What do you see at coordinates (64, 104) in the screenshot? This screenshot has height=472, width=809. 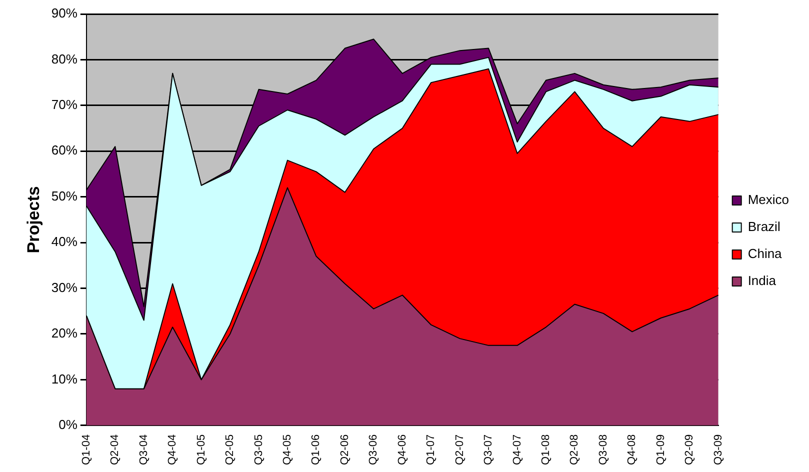 I see `y-tick-label: 70%` at bounding box center [64, 104].